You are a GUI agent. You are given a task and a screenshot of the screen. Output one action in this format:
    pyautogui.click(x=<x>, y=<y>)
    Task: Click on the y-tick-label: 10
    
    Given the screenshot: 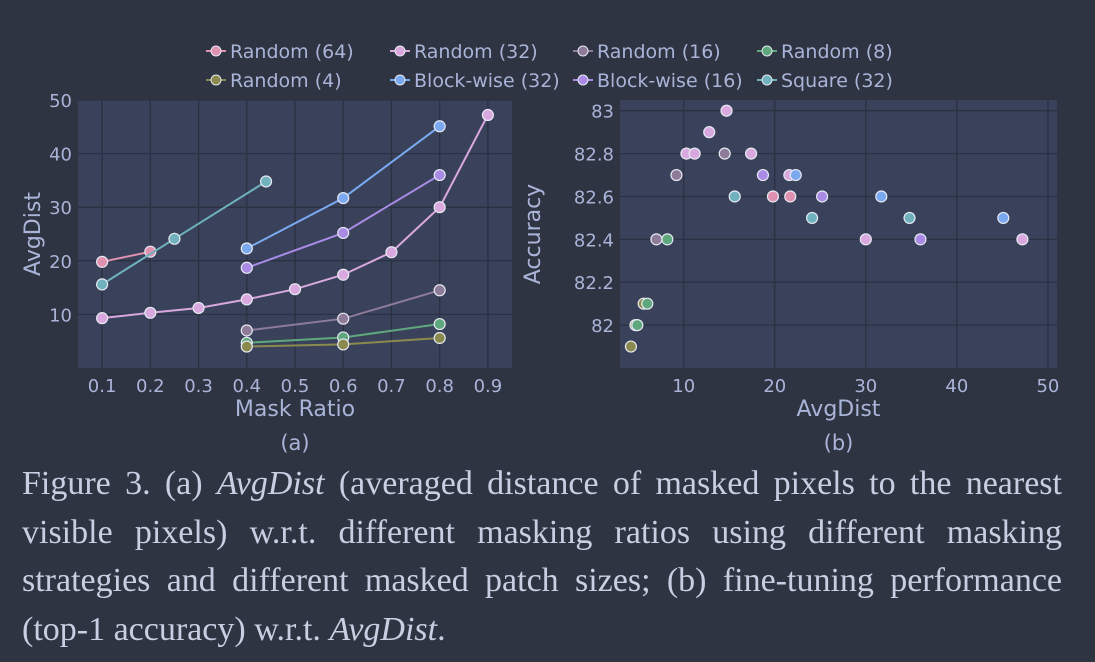 What is the action you would take?
    pyautogui.click(x=60, y=315)
    